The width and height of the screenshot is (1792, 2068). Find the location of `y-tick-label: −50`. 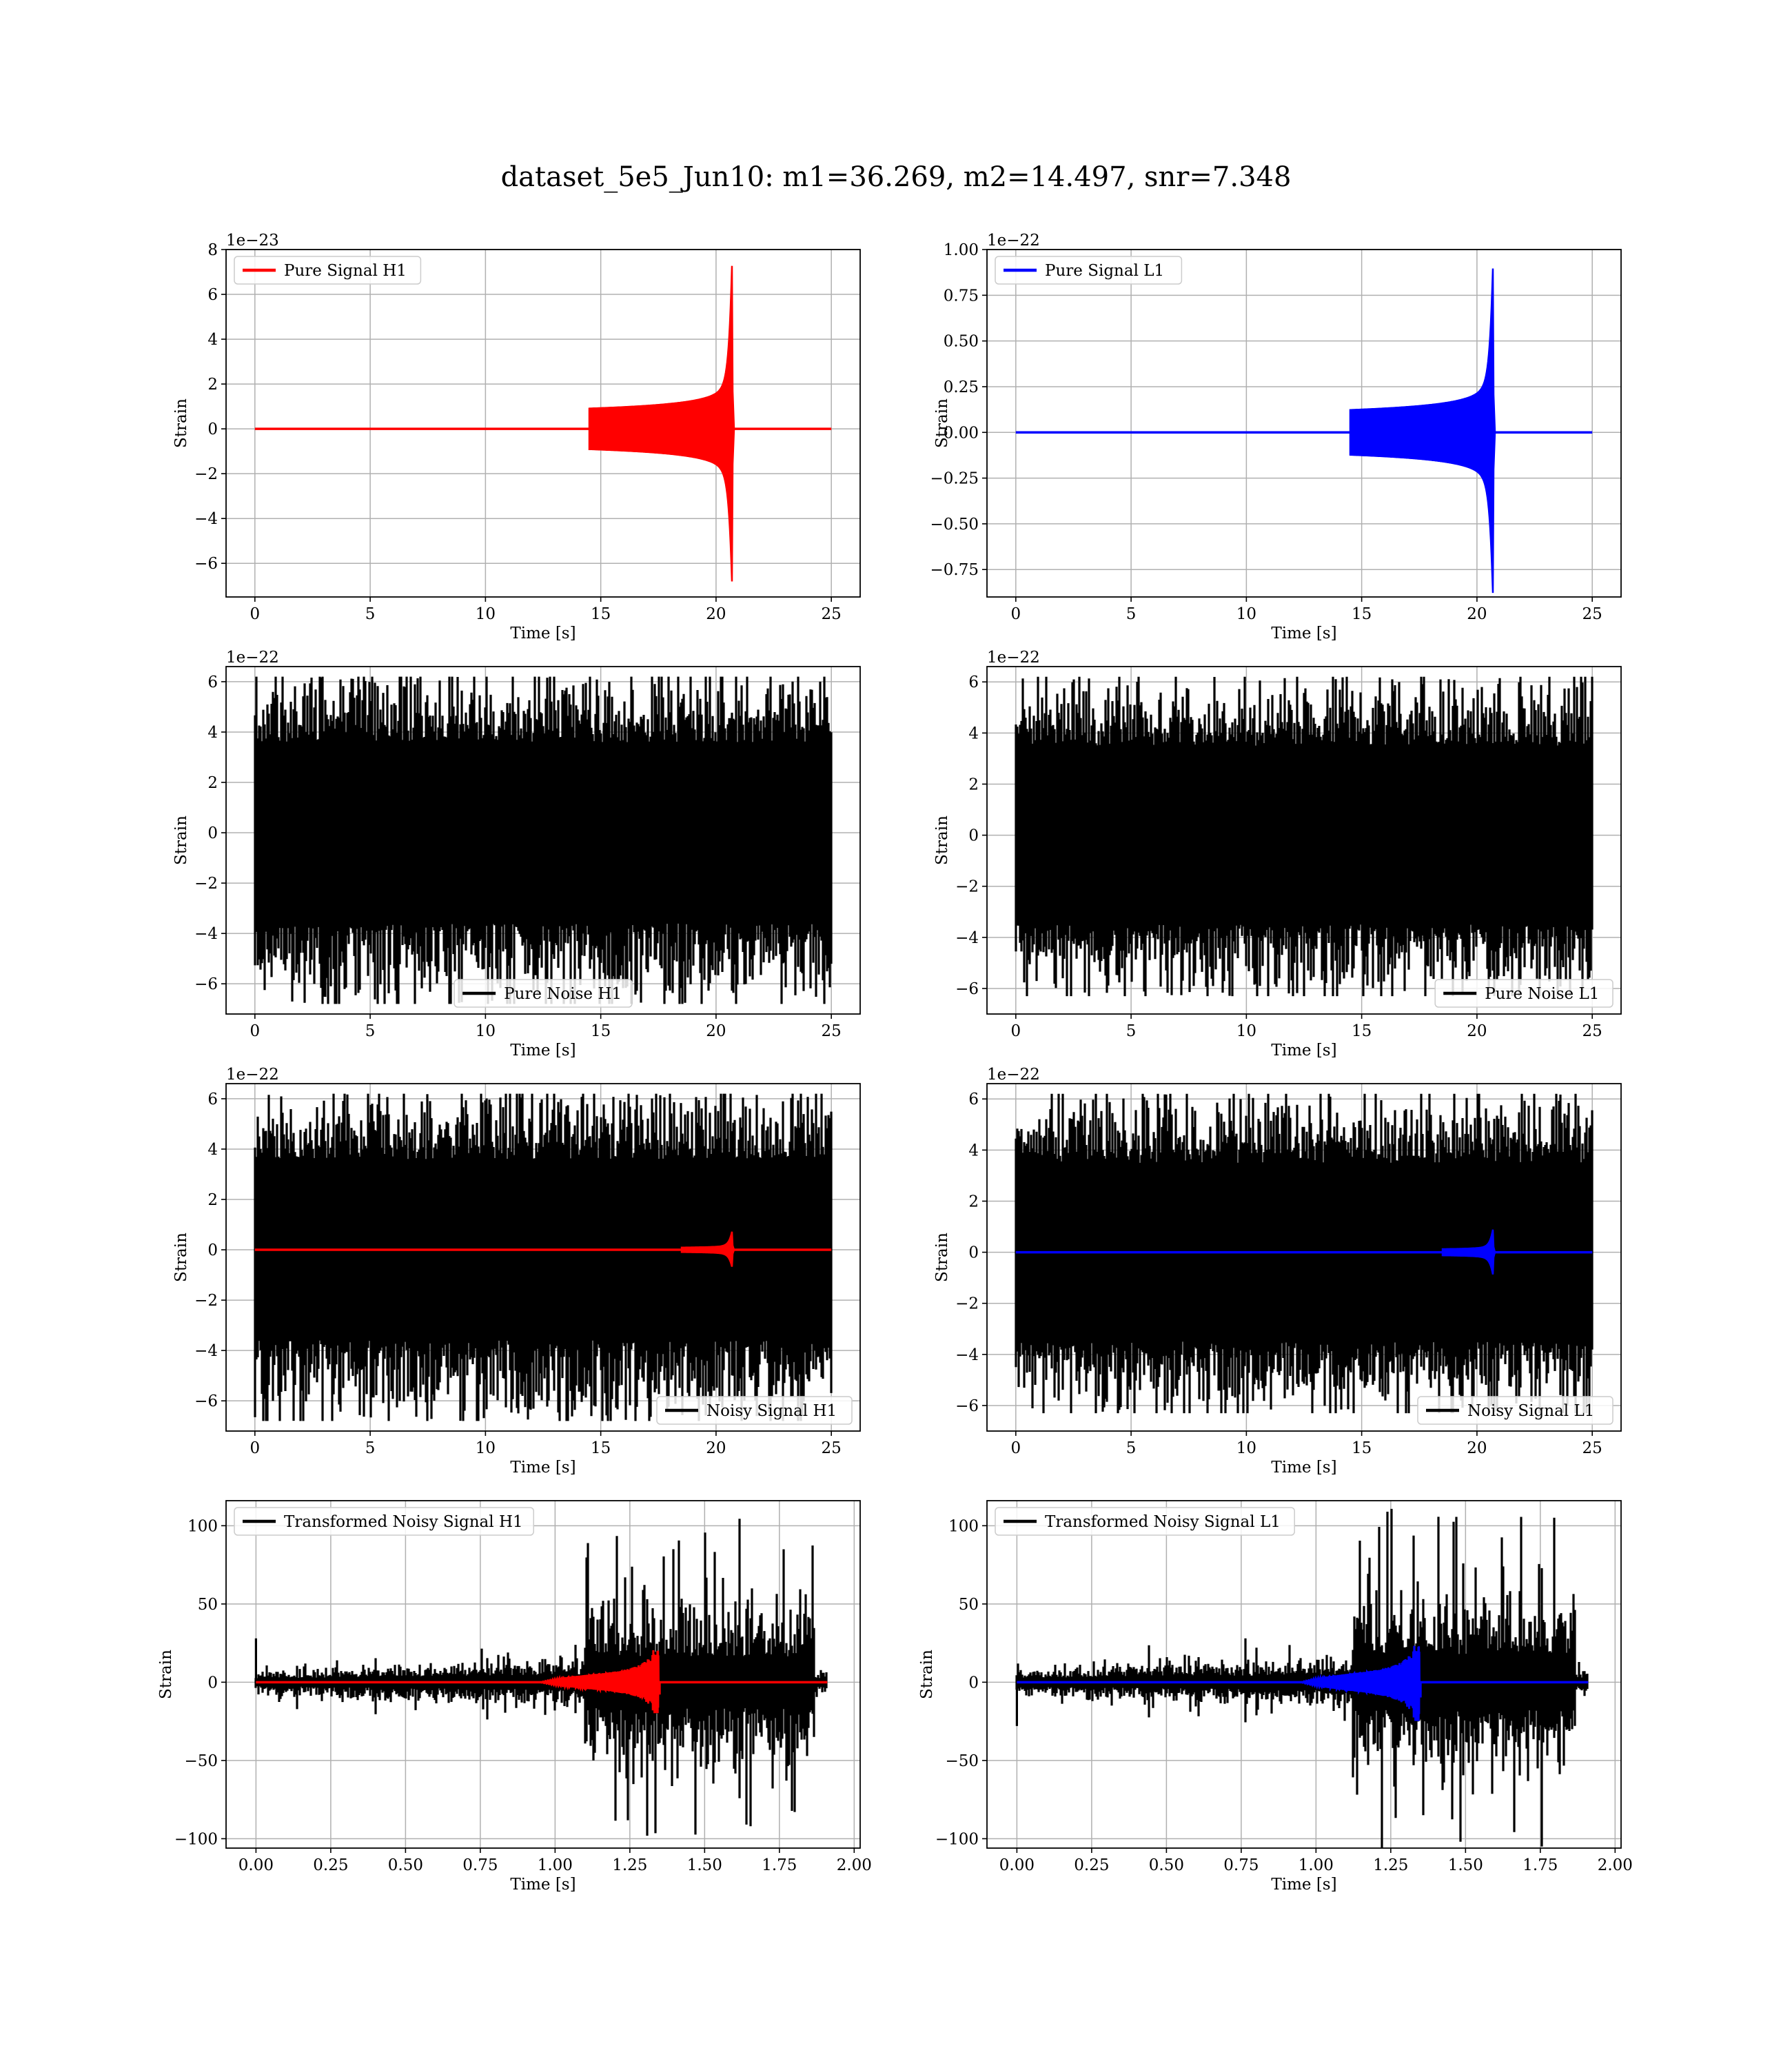

y-tick-label: −50 is located at coordinates (962, 1761).